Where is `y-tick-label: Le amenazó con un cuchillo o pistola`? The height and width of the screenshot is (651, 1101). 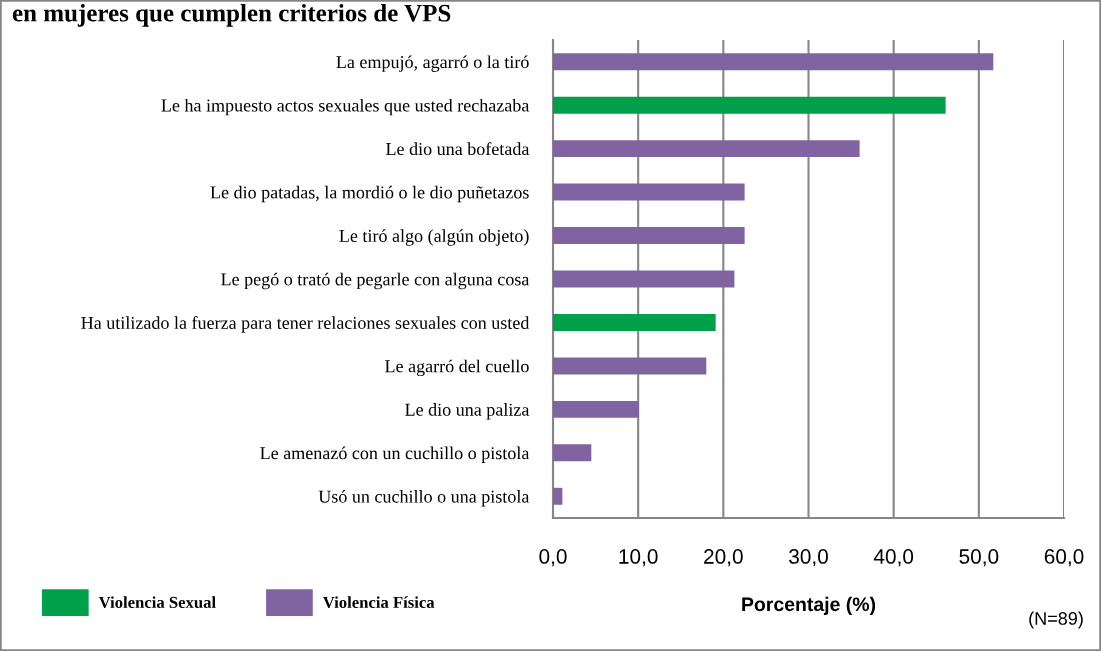 y-tick-label: Le amenazó con un cuchillo o pistola is located at coordinates (395, 454).